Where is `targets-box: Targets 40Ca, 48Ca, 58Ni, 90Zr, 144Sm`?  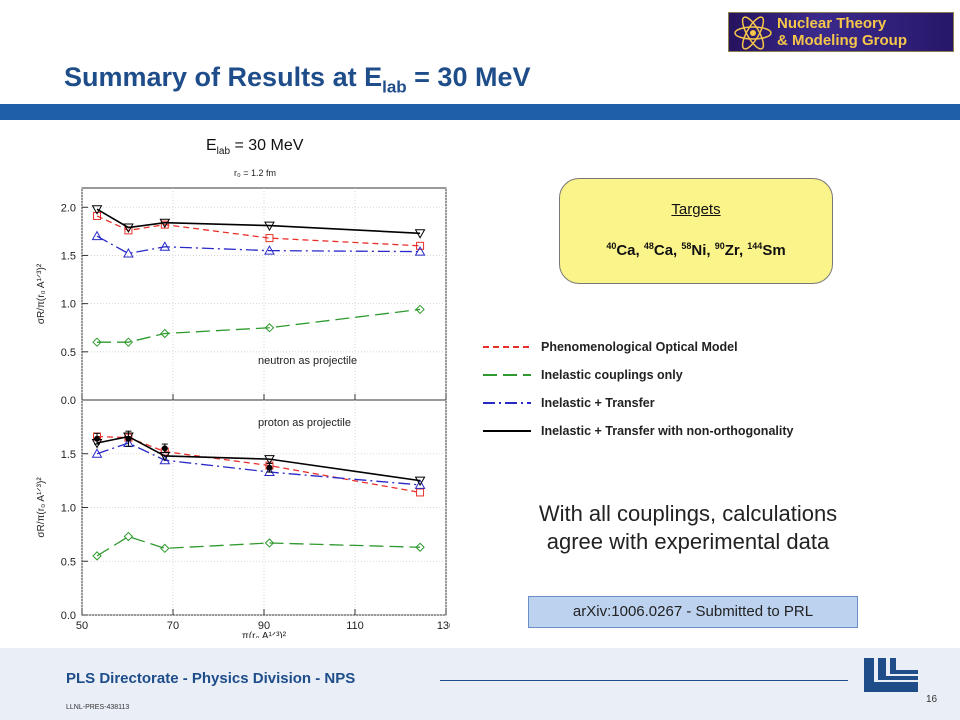
targets-box: Targets 40Ca, 48Ca, 58Ni, 90Zr, 144Sm is located at coordinates (696, 231).